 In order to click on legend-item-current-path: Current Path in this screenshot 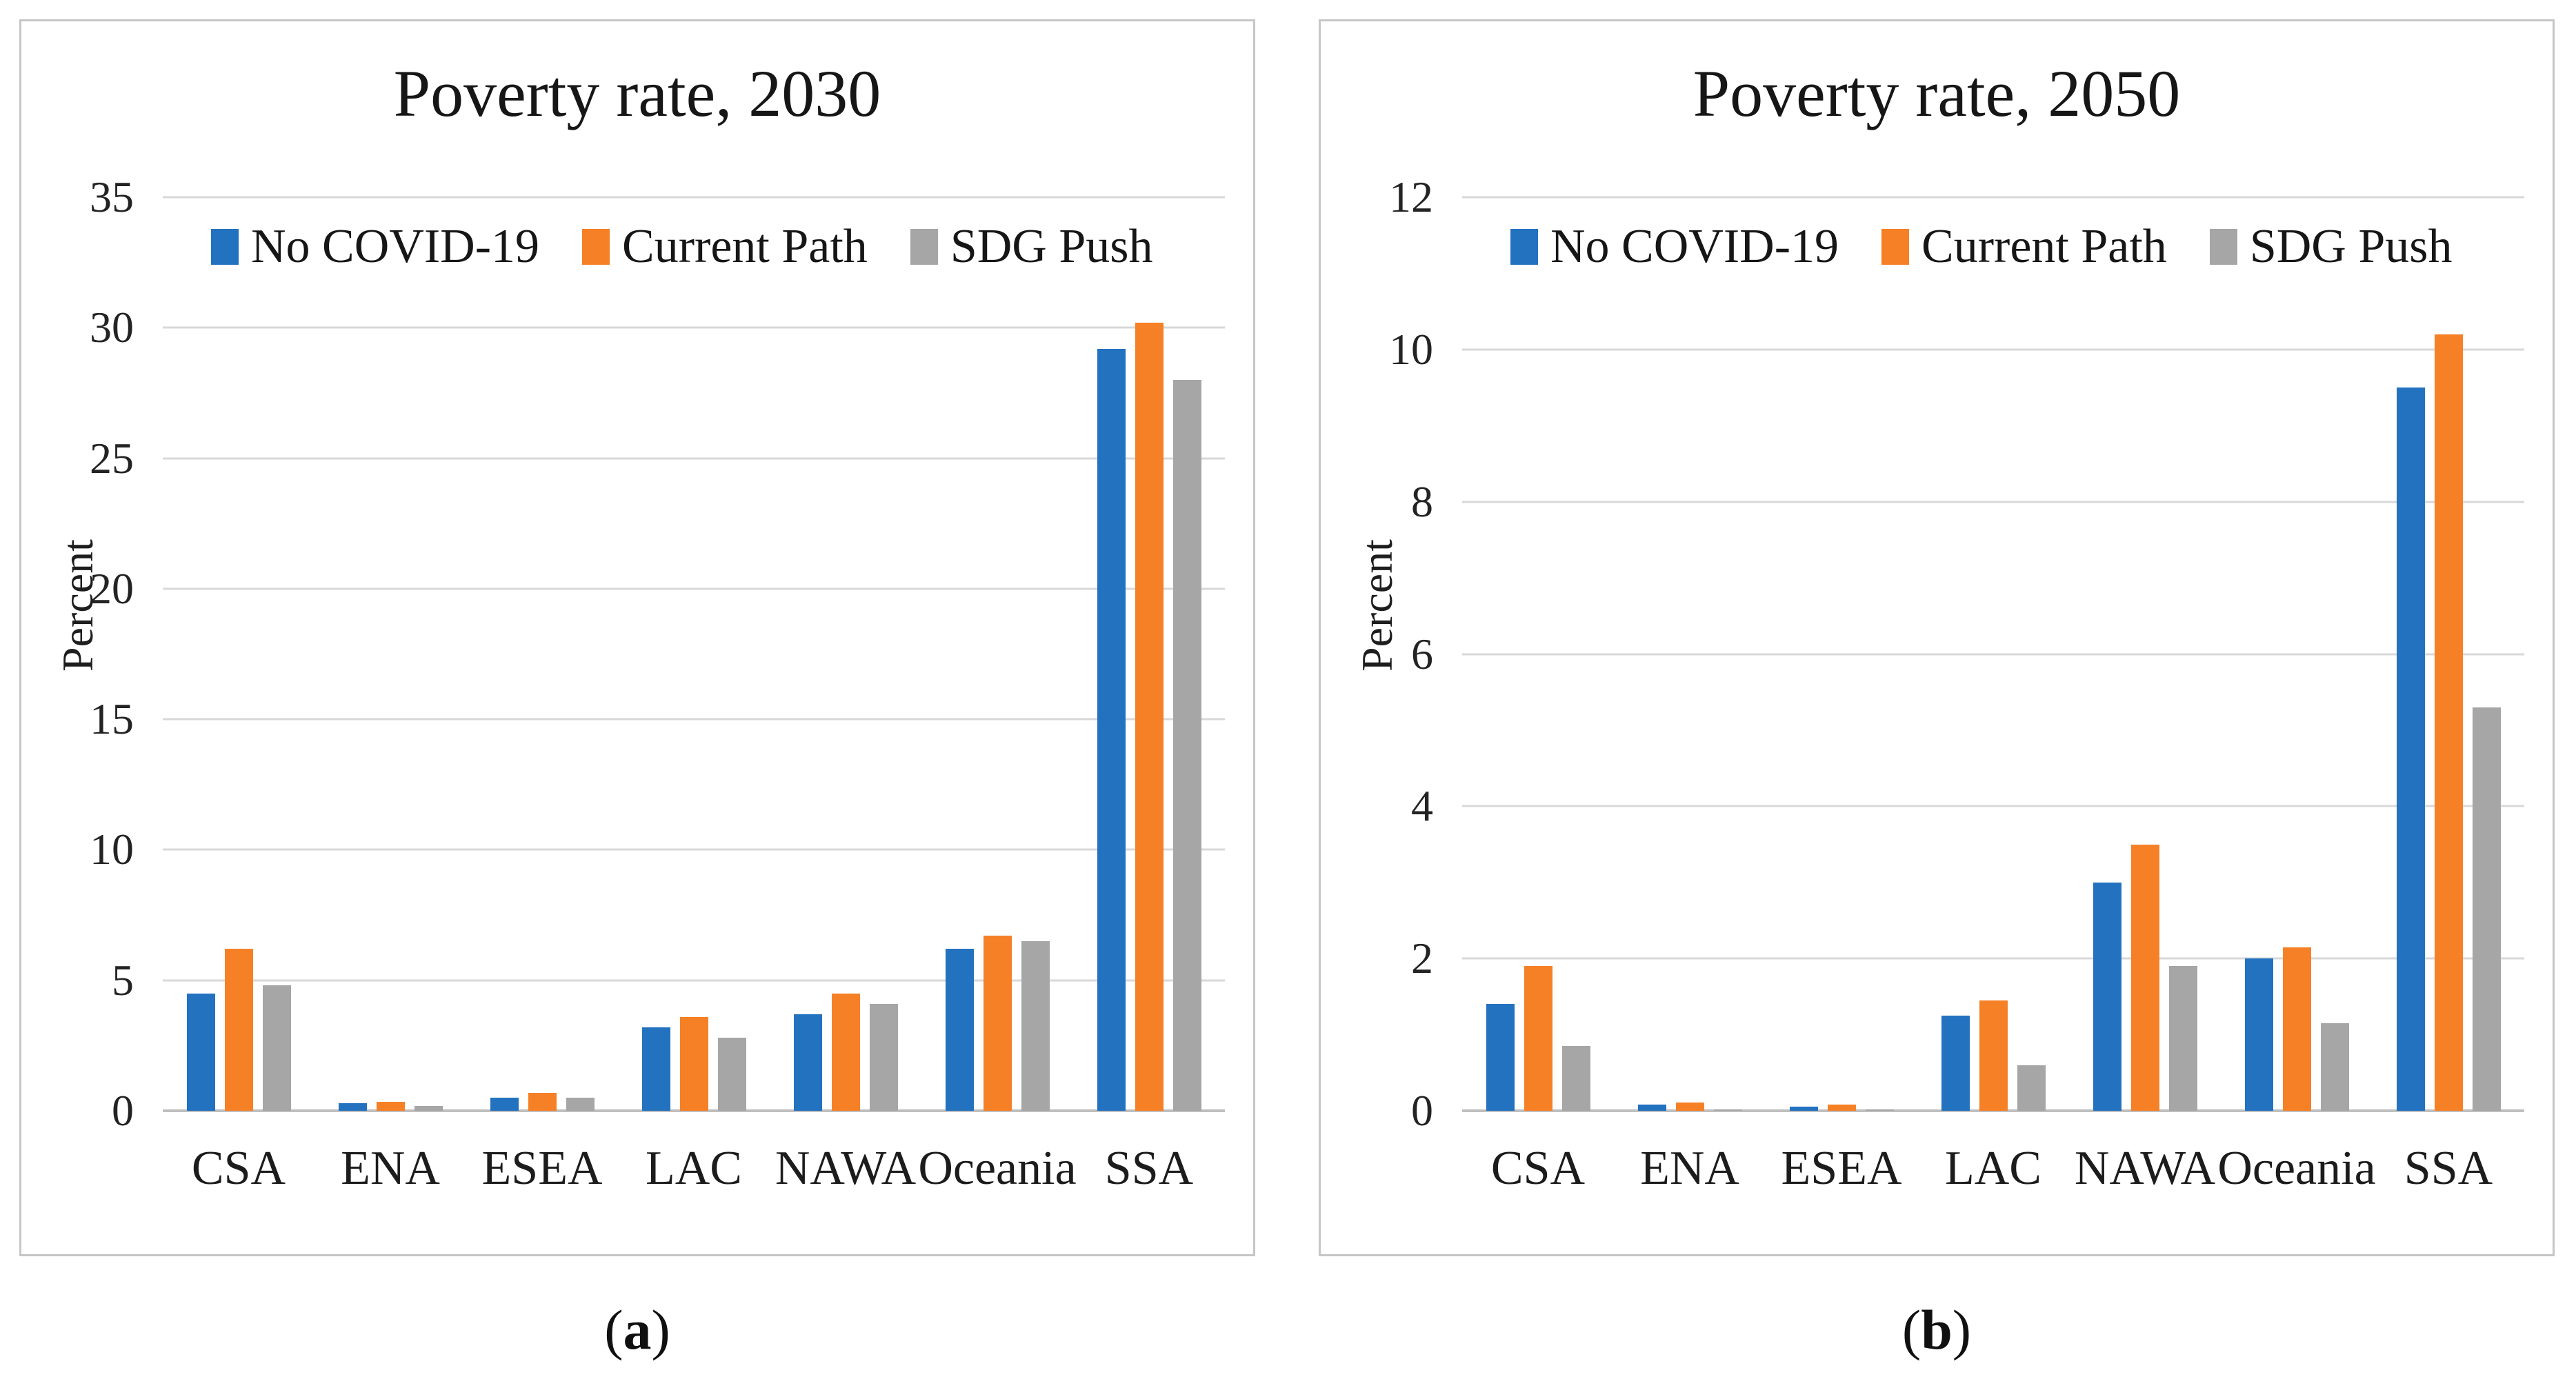, I will do `click(725, 247)`.